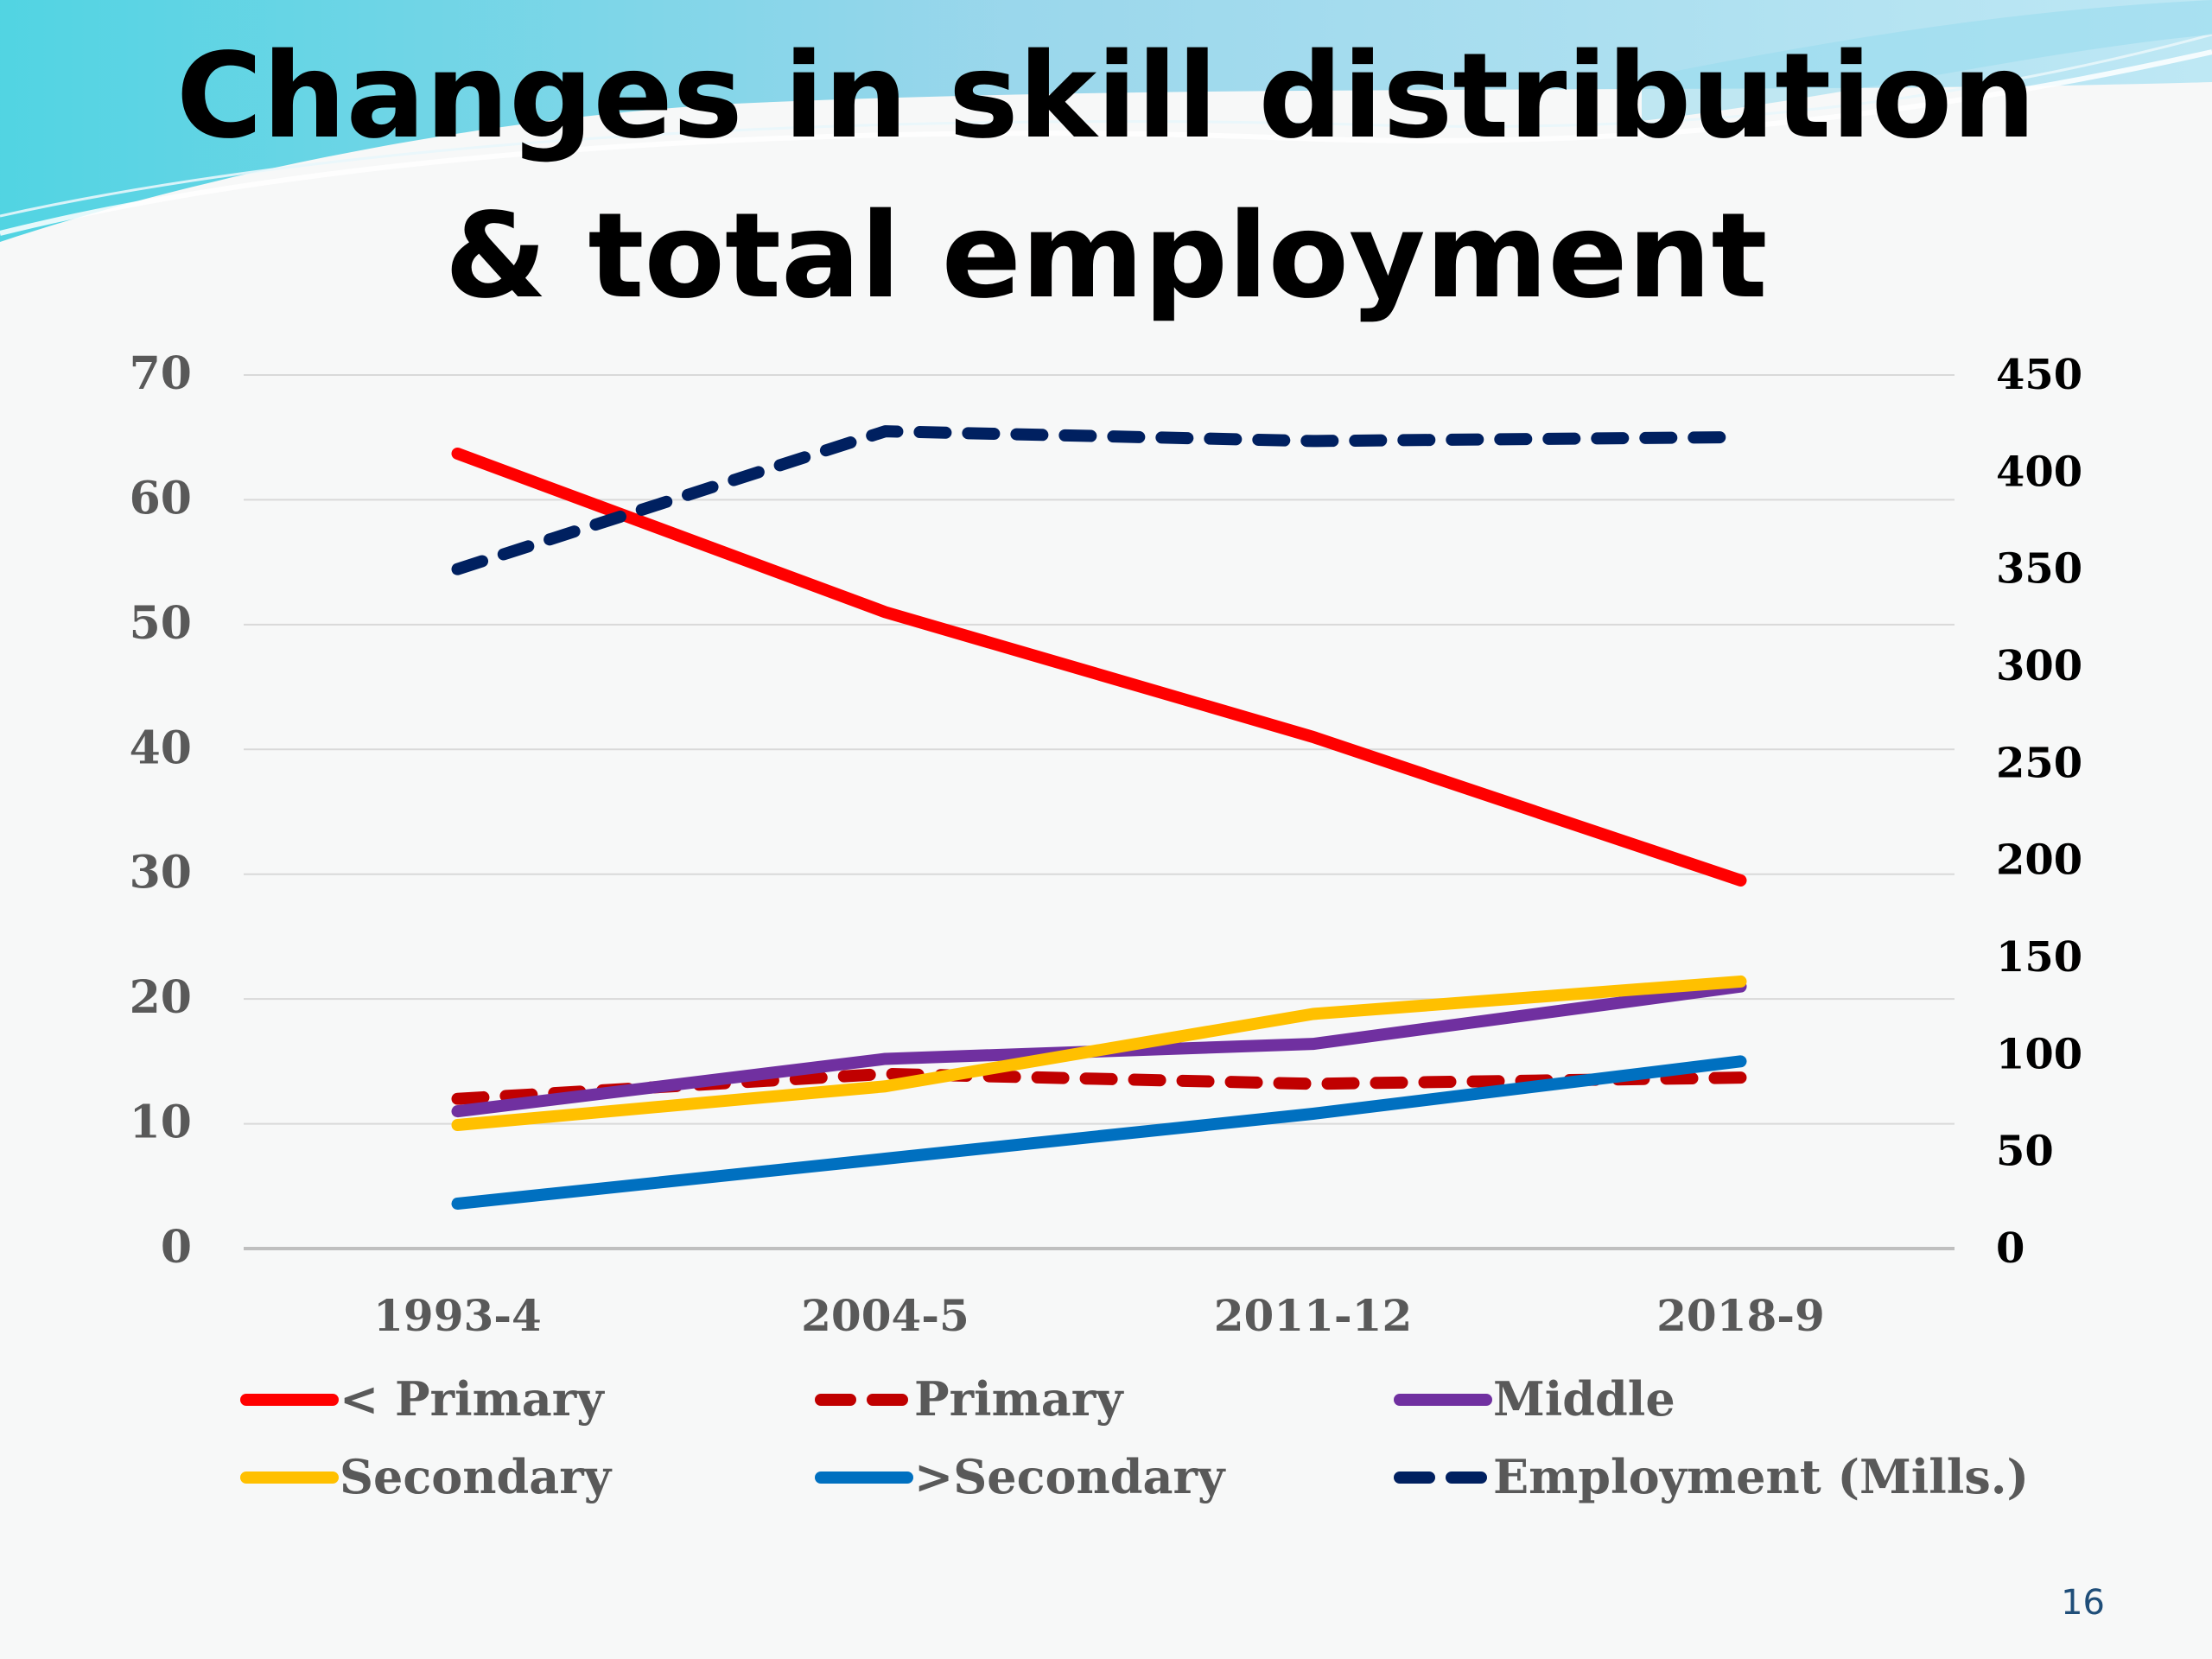  What do you see at coordinates (161, 623) in the screenshot?
I see `left-axis-tick-label: 50` at bounding box center [161, 623].